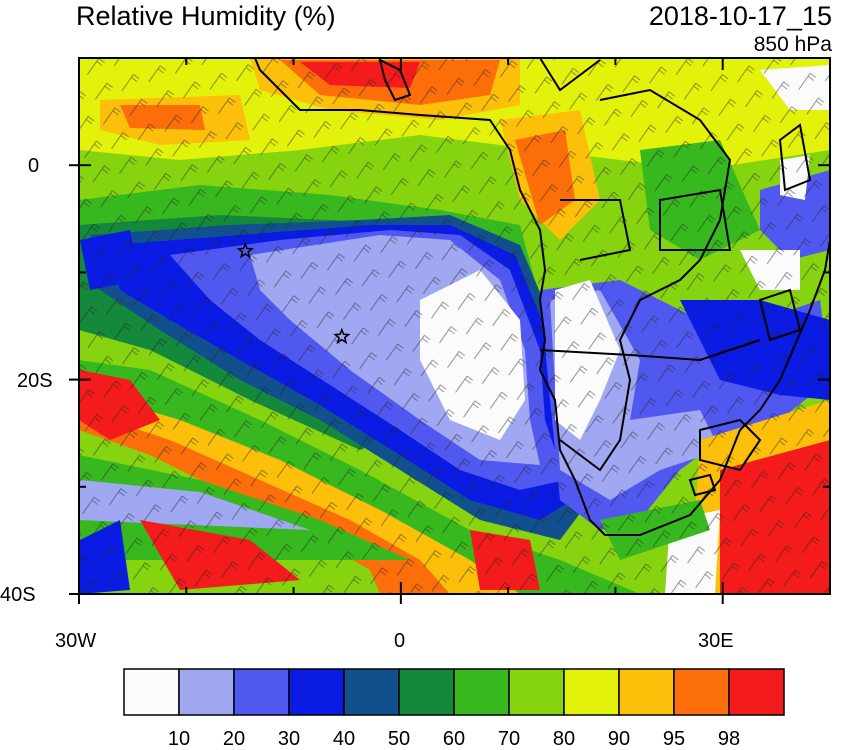 Image resolution: width=850 pixels, height=750 pixels. I want to click on map-title: Relative Humidity (%), so click(206, 16).